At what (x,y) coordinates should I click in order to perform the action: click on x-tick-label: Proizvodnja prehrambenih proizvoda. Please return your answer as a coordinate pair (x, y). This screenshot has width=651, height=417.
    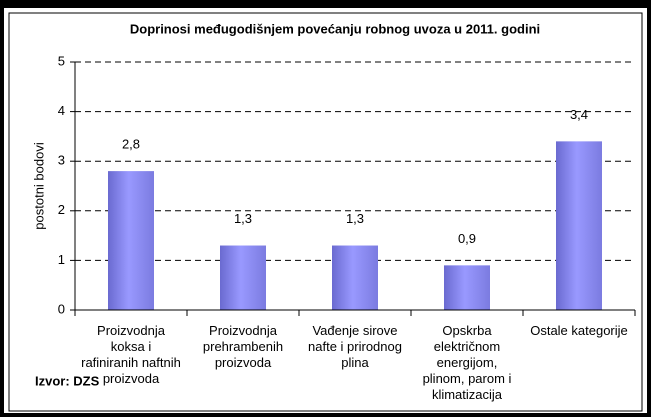
    Looking at the image, I should click on (243, 346).